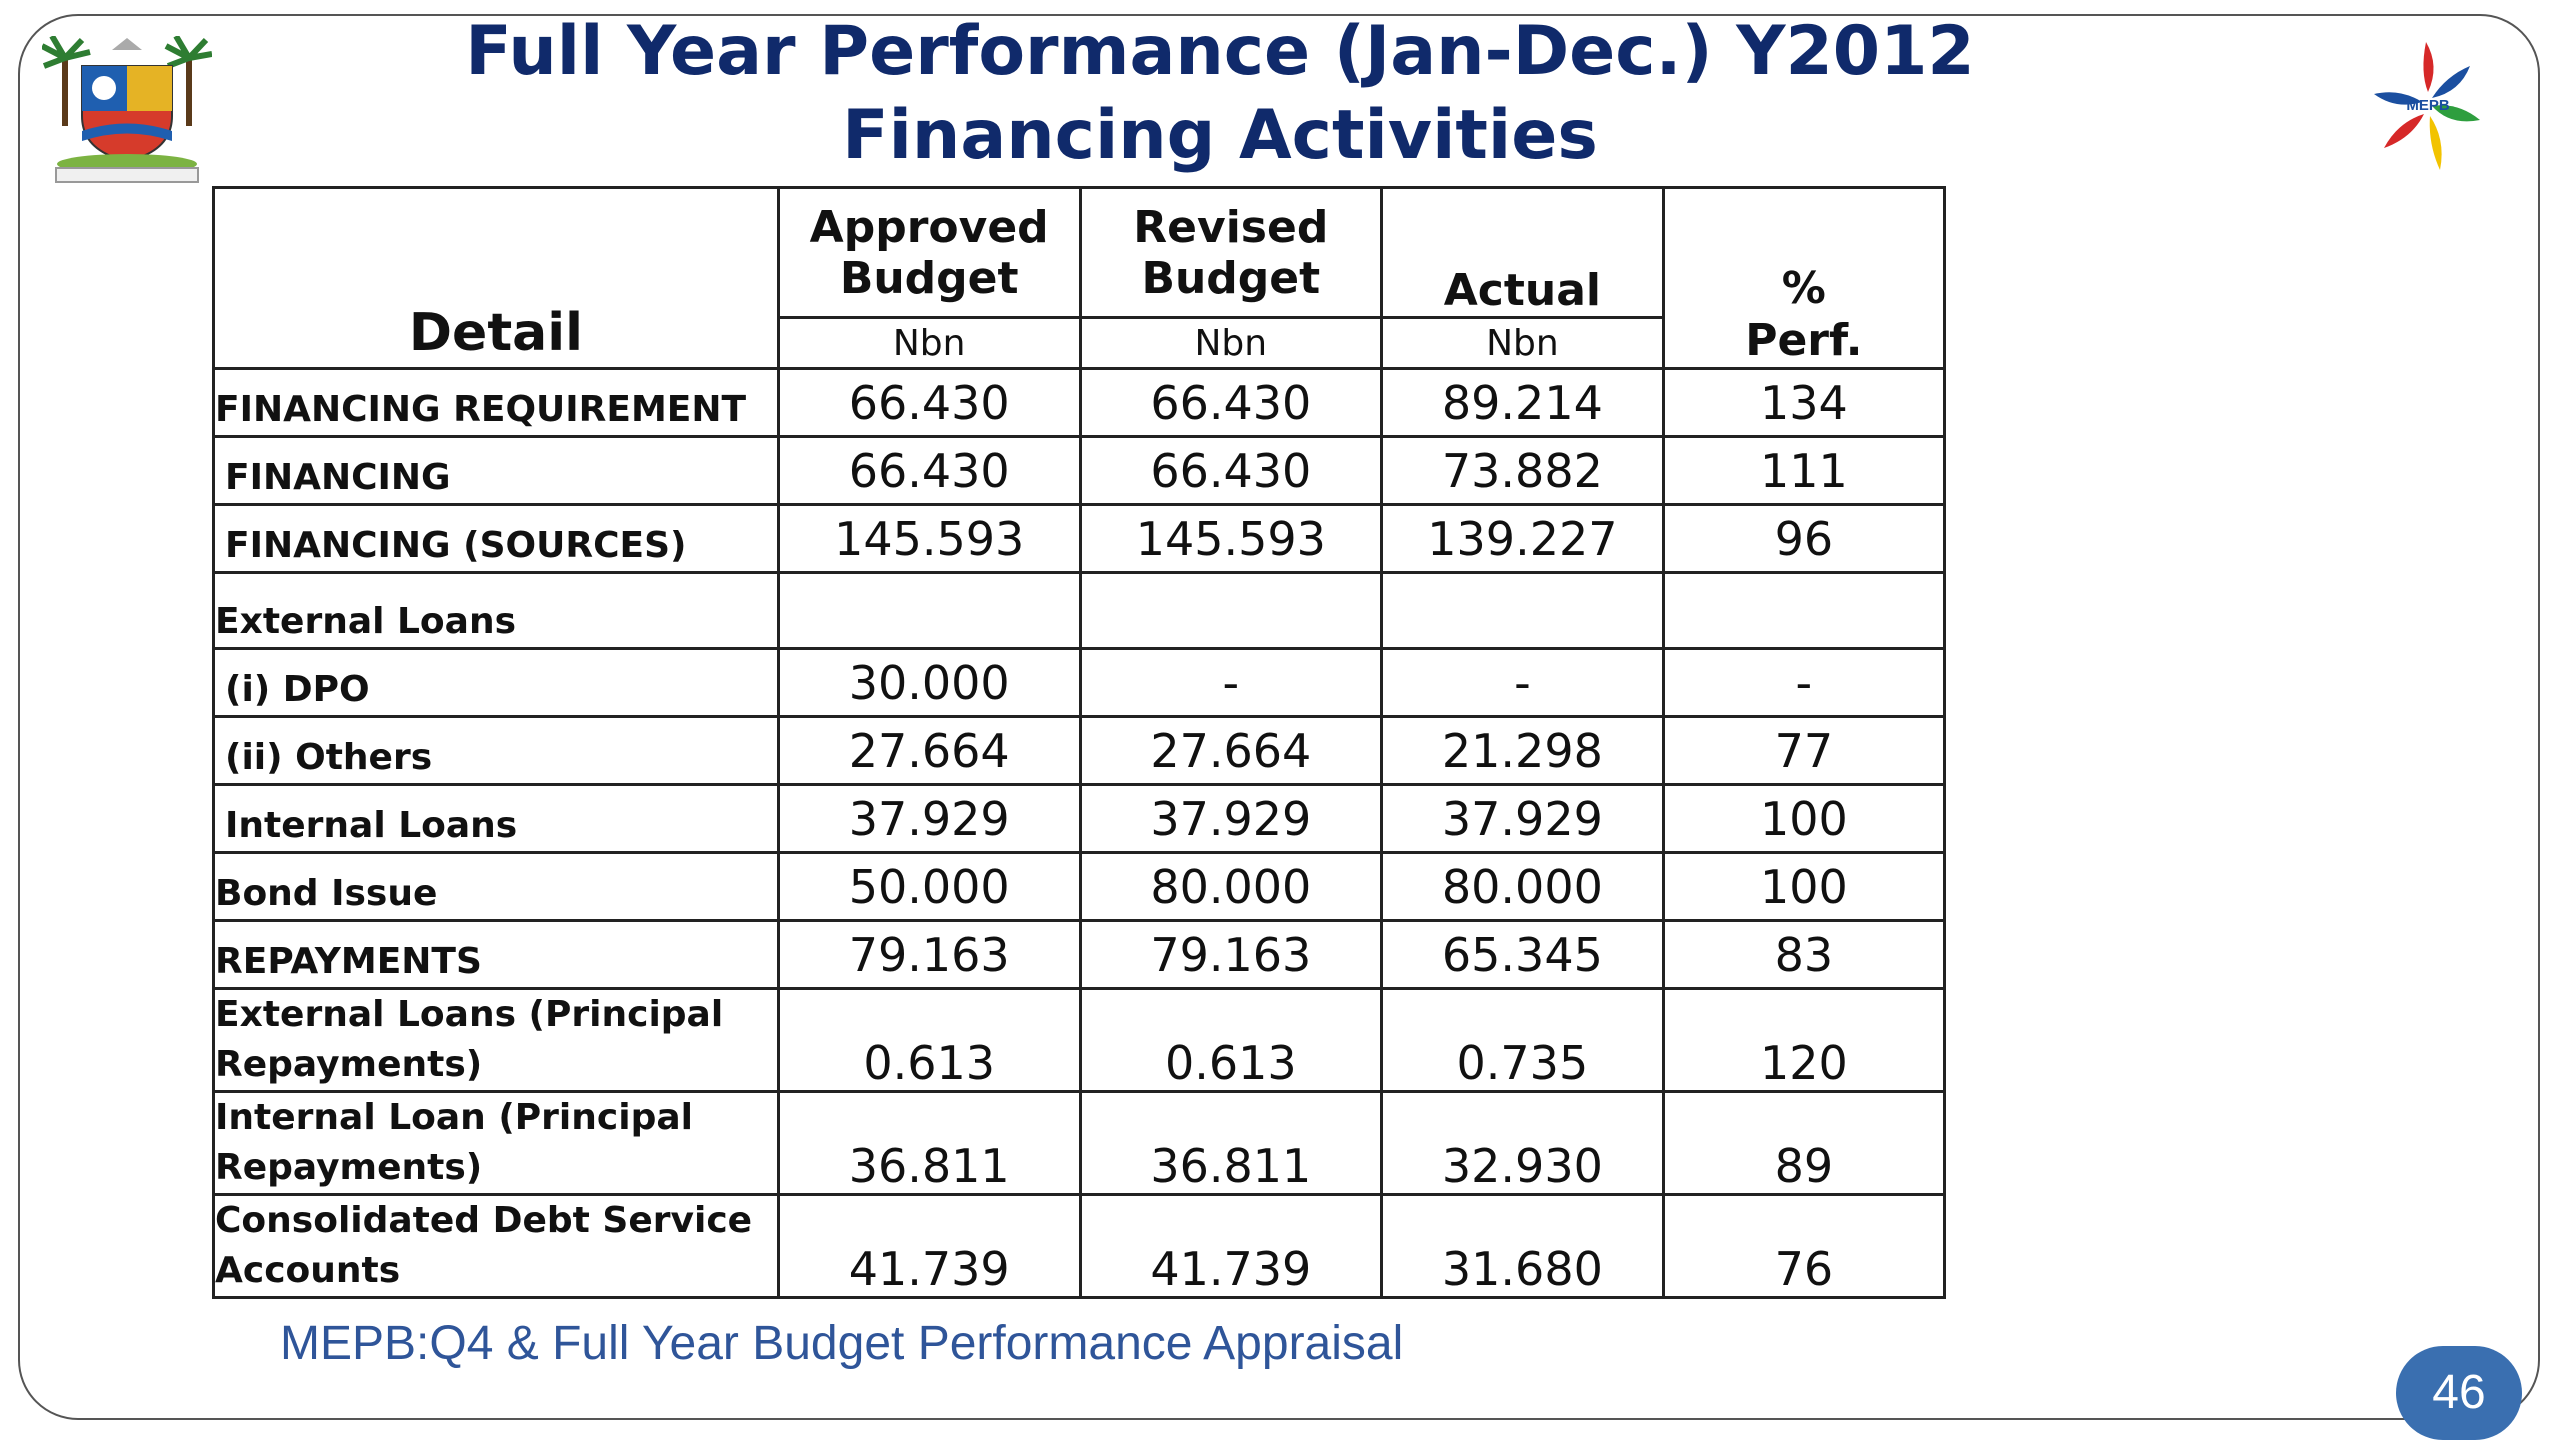 The image size is (2560, 1440). Describe the element at coordinates (929, 750) in the screenshot. I see `row-approved: 27.664` at that location.